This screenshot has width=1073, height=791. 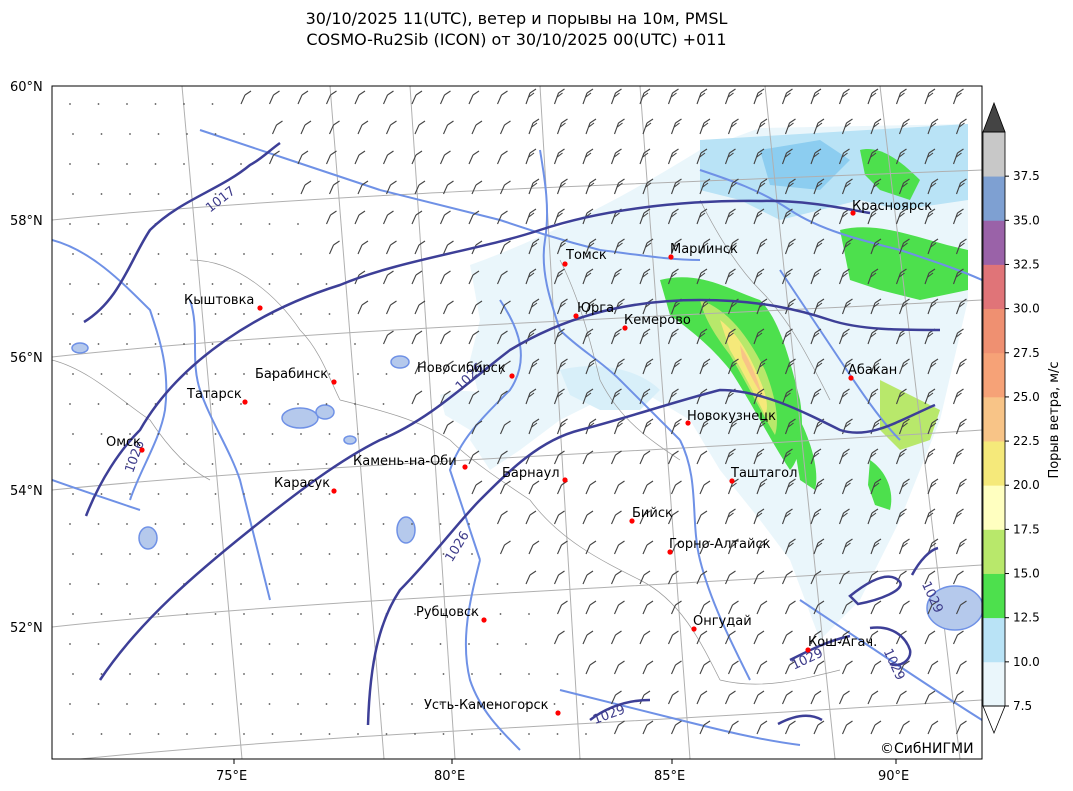 I want to click on city-label: Таштагол, so click(x=763, y=473).